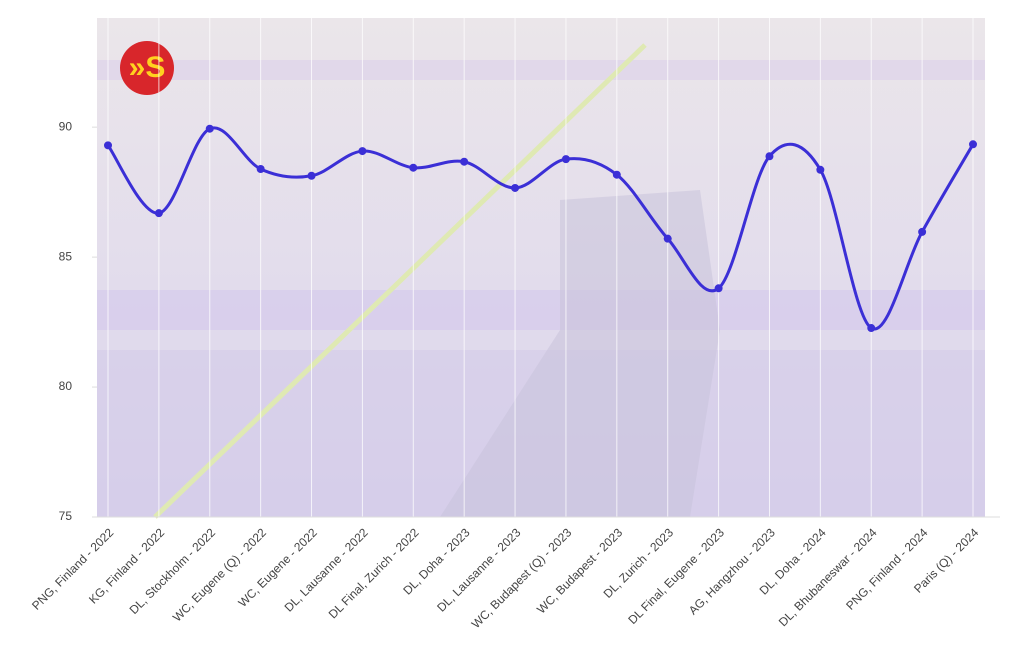 The width and height of the screenshot is (1020, 655). What do you see at coordinates (374, 573) in the screenshot?
I see `x-tick-label: DL Final, Zurich - 2022` at bounding box center [374, 573].